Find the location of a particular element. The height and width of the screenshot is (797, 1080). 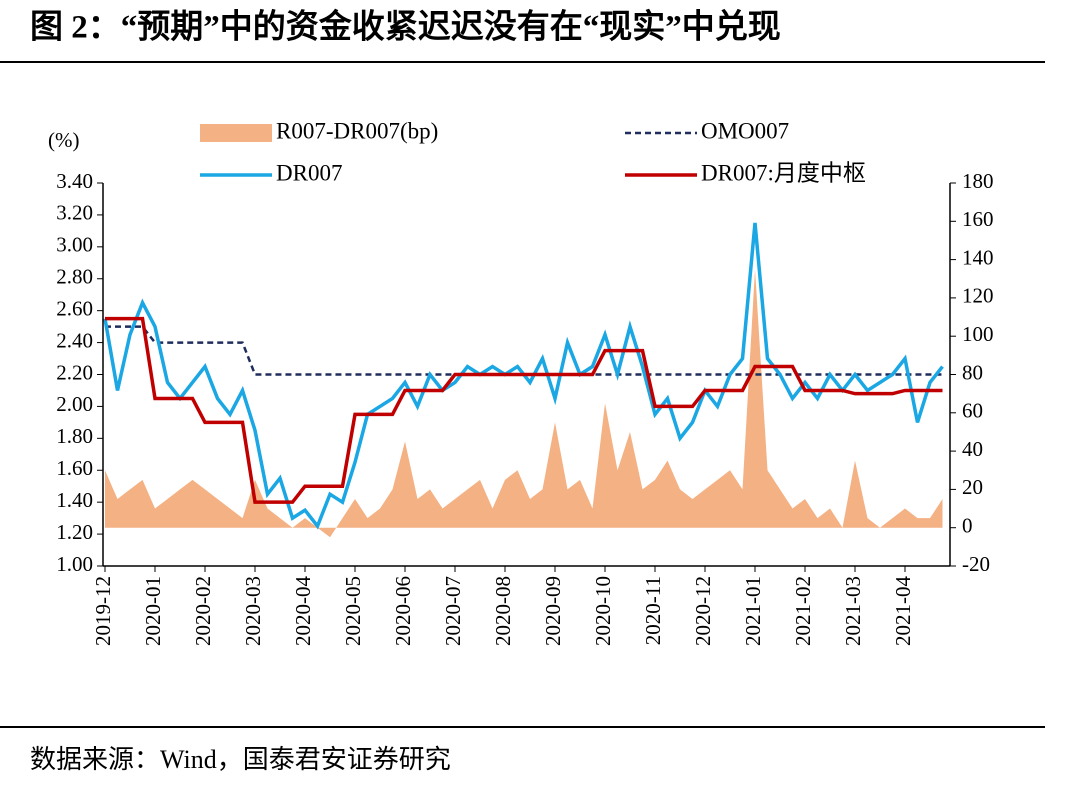

y2-tick-label: 140 is located at coordinates (978, 257).